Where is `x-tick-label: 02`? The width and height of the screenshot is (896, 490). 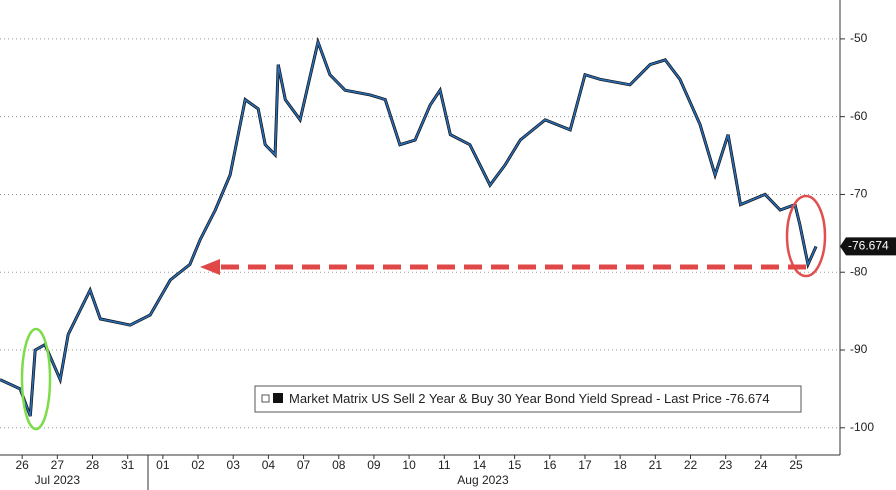
x-tick-label: 02 is located at coordinates (198, 465).